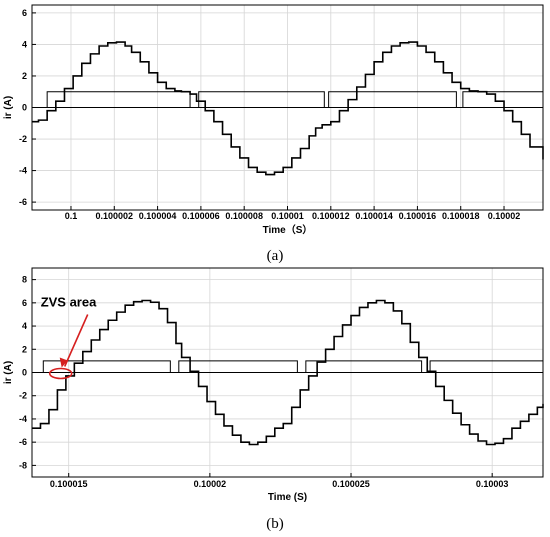  Describe the element at coordinates (63, 362) in the screenshot. I see `zvs-arrowhead` at that location.